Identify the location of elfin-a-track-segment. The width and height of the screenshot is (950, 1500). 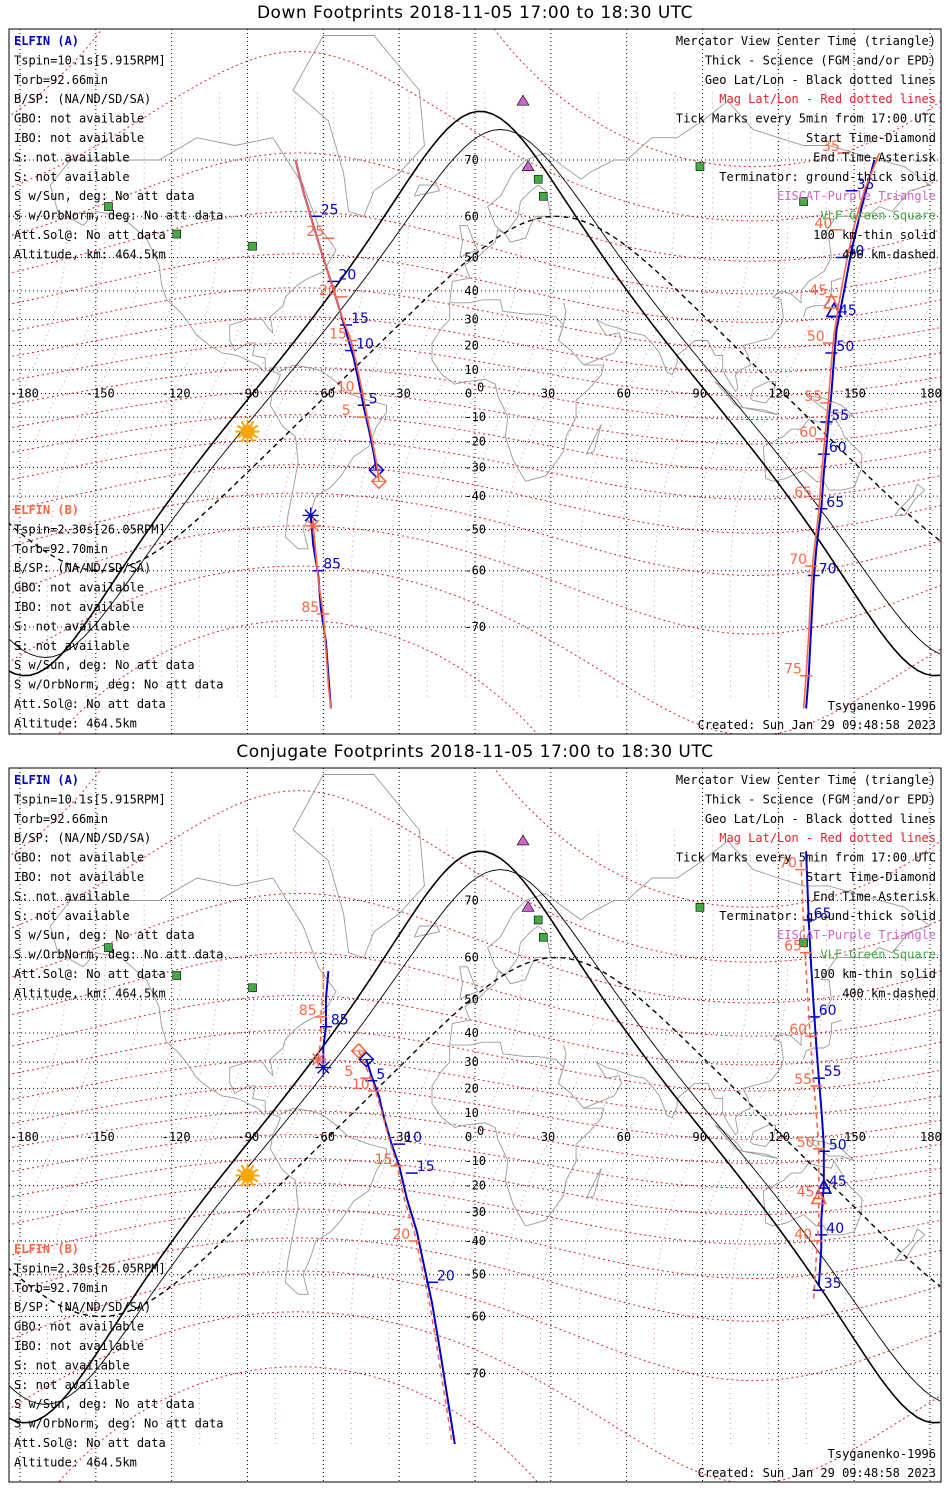
(815, 1069).